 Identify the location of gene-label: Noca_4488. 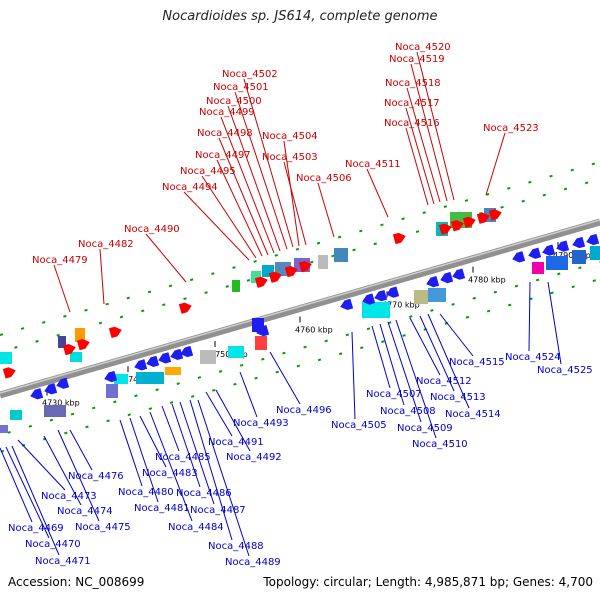
(236, 546).